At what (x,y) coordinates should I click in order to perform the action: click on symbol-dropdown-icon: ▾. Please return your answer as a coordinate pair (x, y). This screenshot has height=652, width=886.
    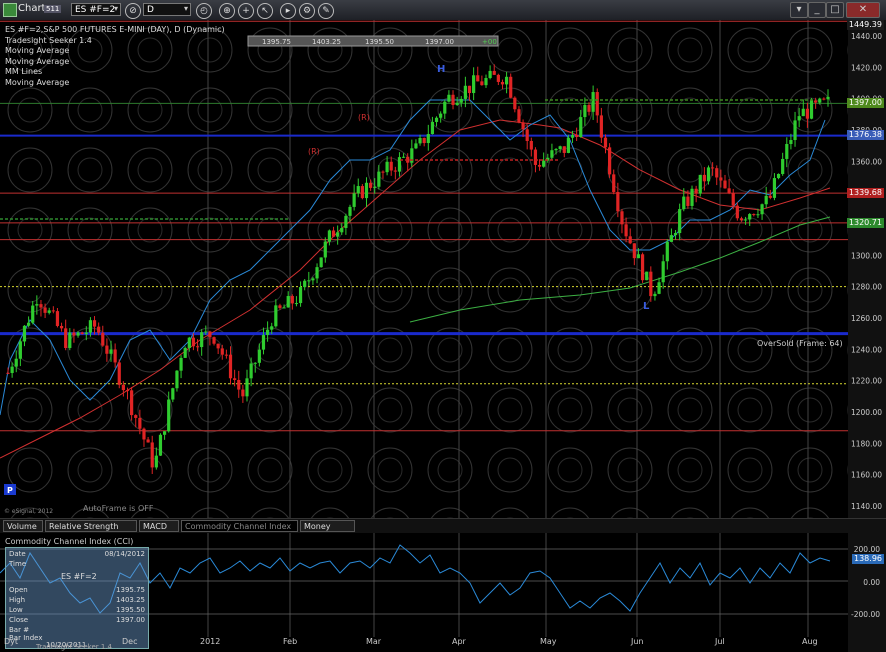
    Looking at the image, I should click on (116, 8).